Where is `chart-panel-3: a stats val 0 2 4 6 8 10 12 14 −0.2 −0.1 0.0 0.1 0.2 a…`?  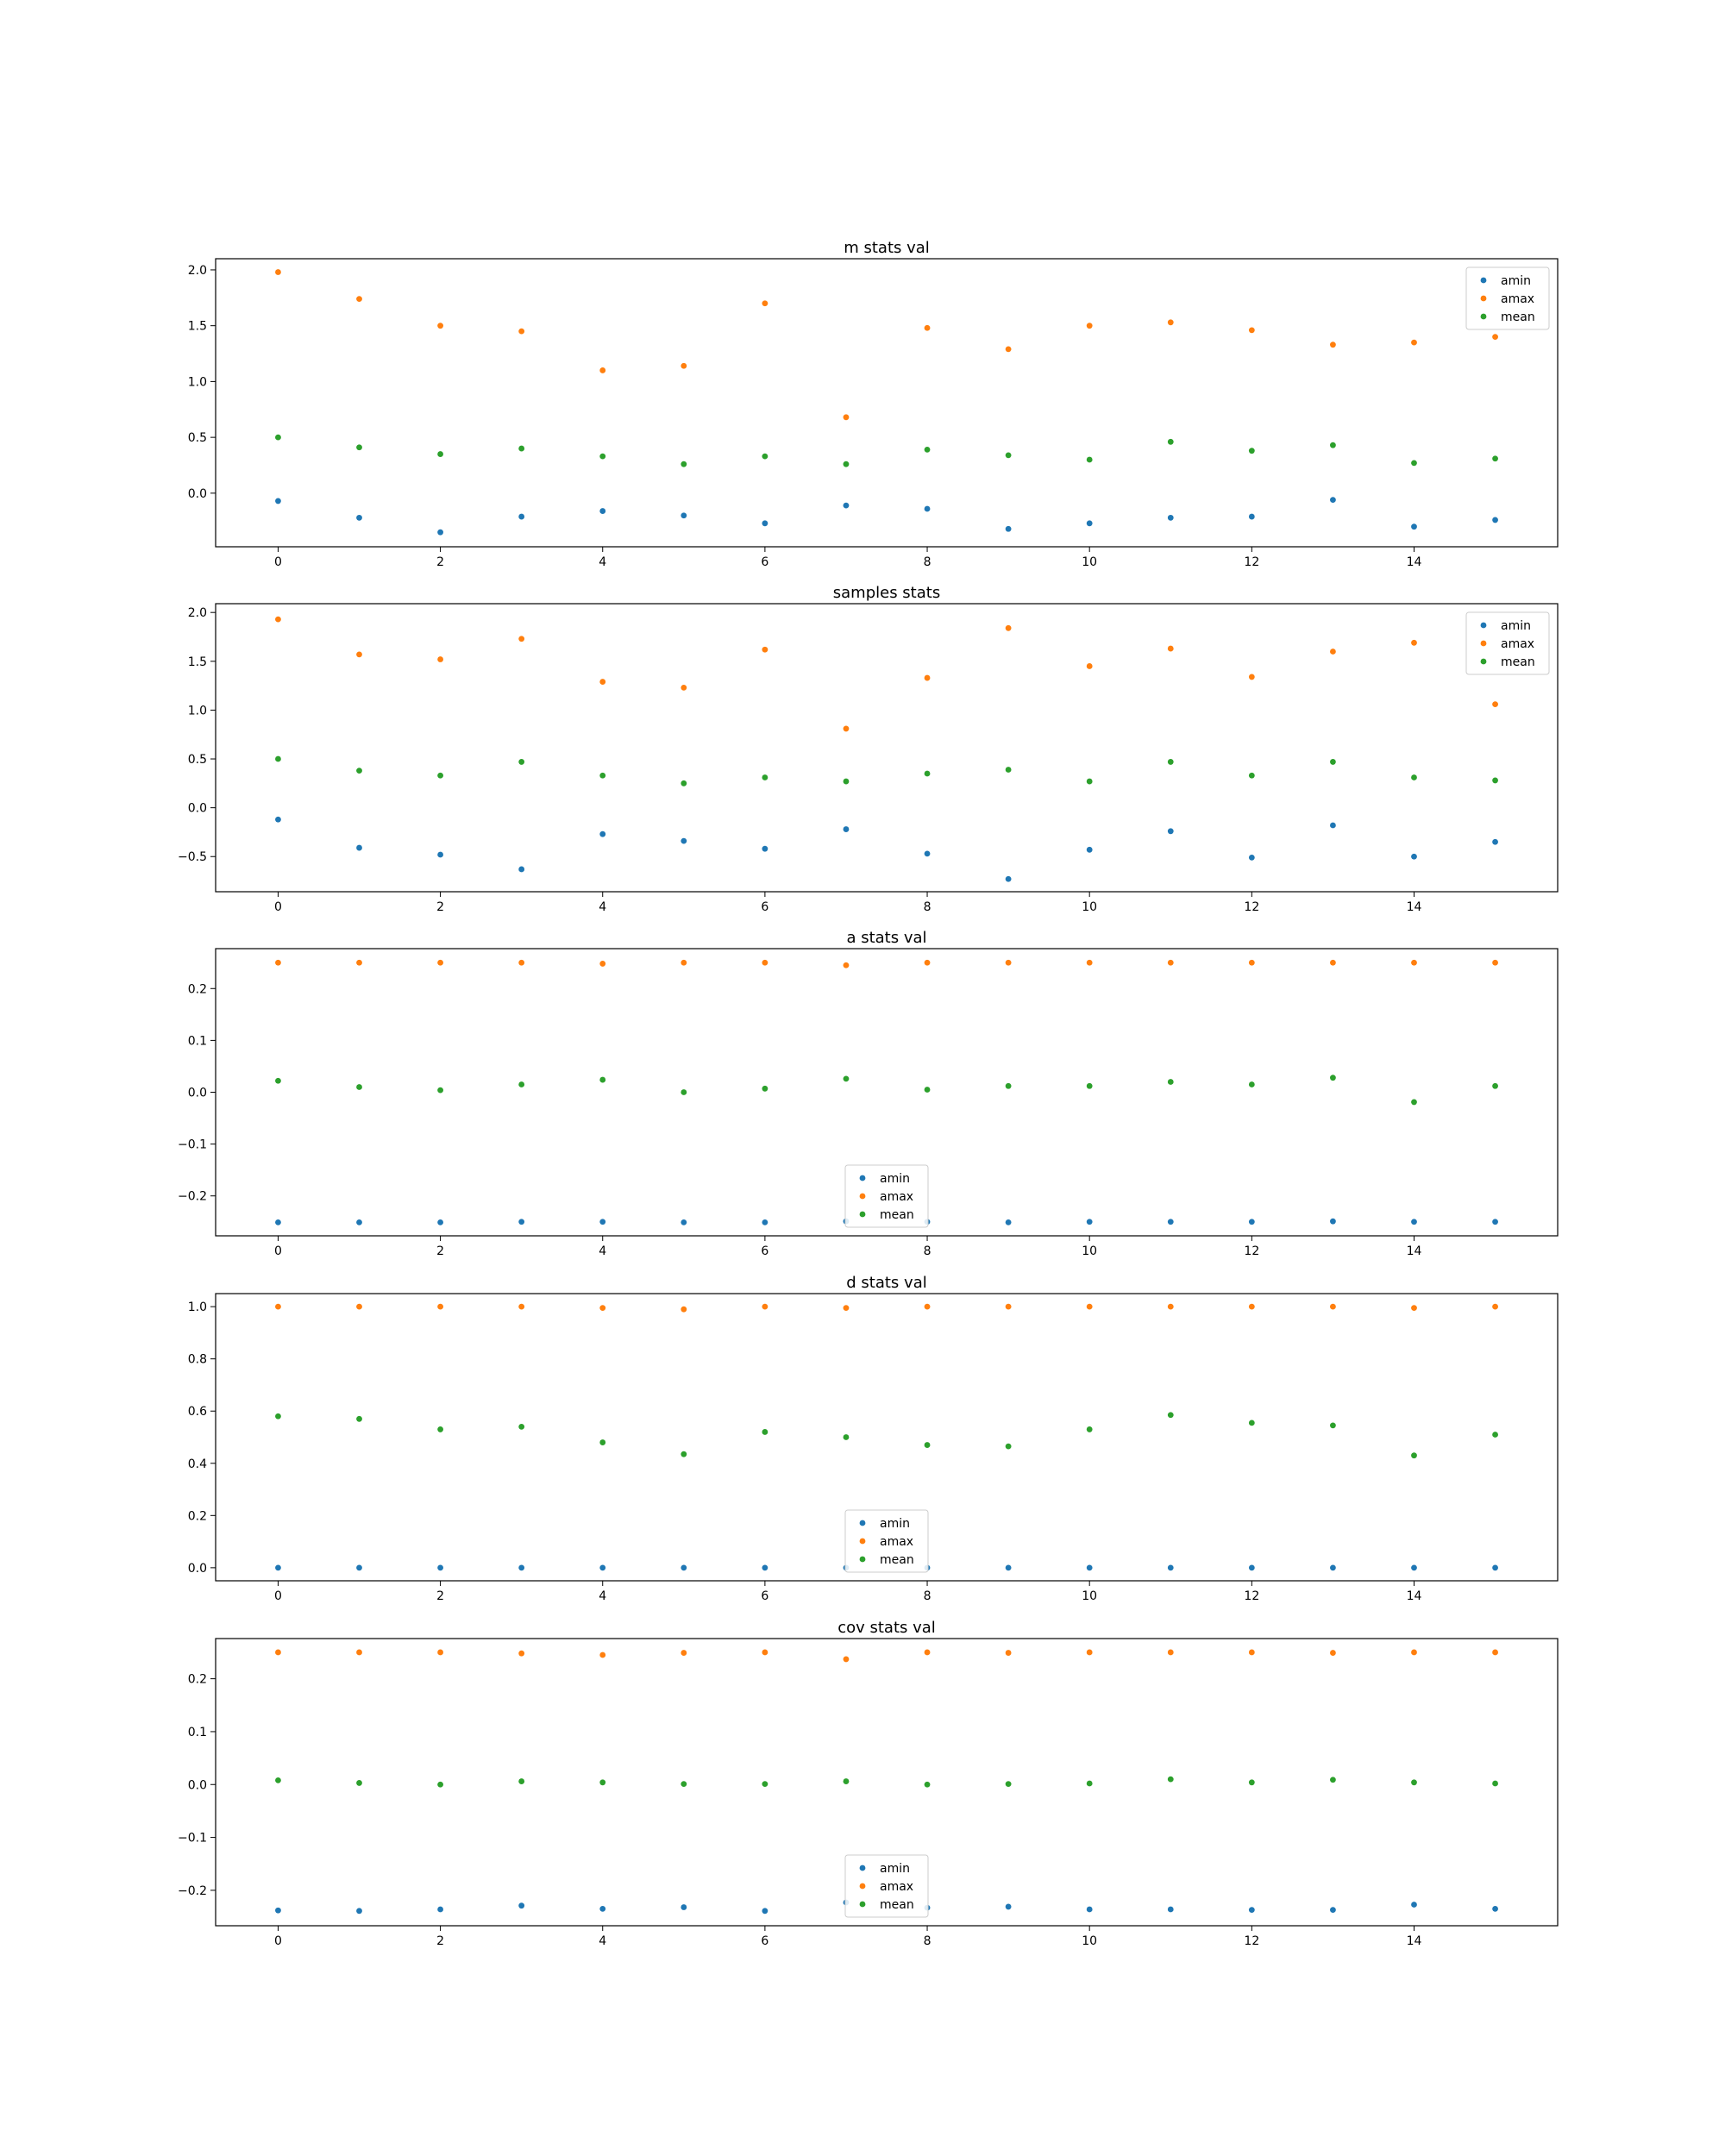 chart-panel-3: a stats val 0 2 4 6 8 10 12 14 −0.2 −0.1 0.0 0.1 0.2 a… is located at coordinates (869, 1093).